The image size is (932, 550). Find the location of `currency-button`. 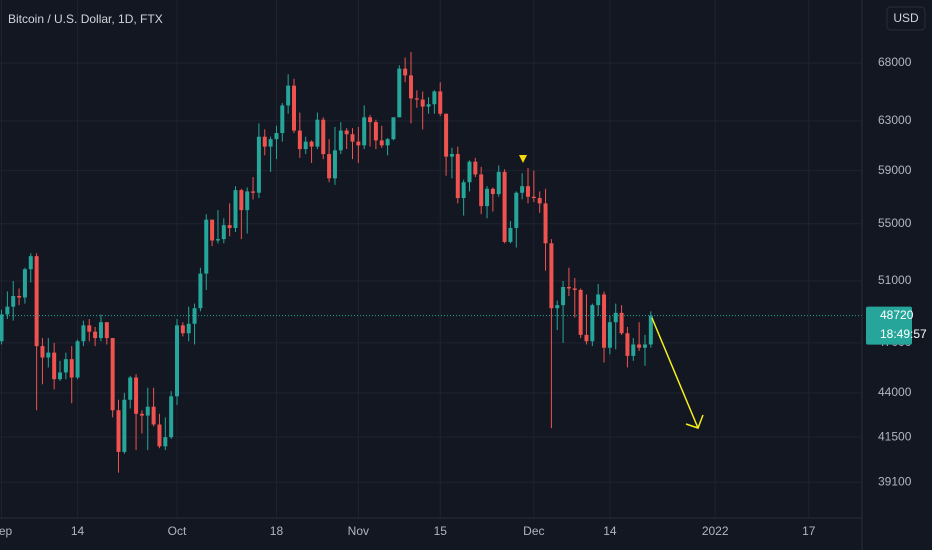

currency-button is located at coordinates (906, 18).